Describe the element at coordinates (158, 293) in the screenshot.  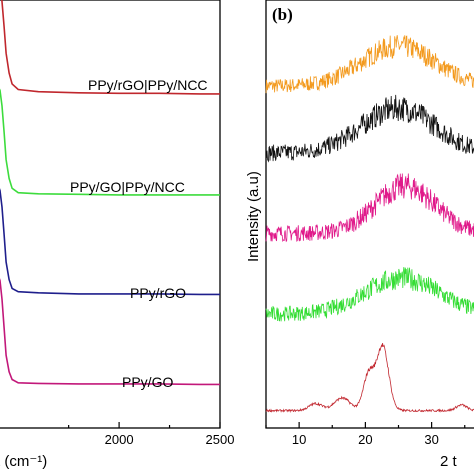
I see `series-label-ppy-rgo: PPy/rGO` at that location.